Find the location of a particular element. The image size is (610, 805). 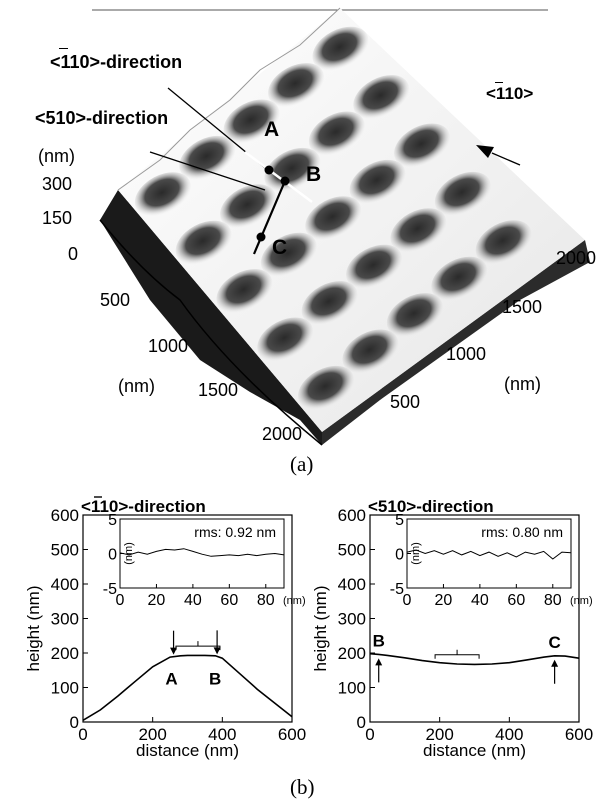

inset-plot: 50-50 20 40 60 80 (nm)(nm)rms: 0.92 nm is located at coordinates (204, 560).